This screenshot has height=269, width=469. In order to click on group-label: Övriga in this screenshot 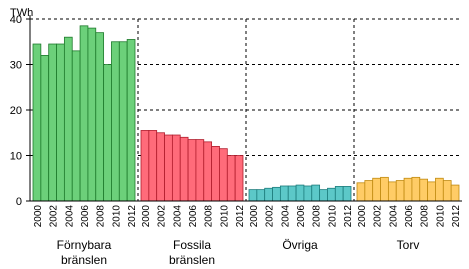, I will do `click(300, 245)`.